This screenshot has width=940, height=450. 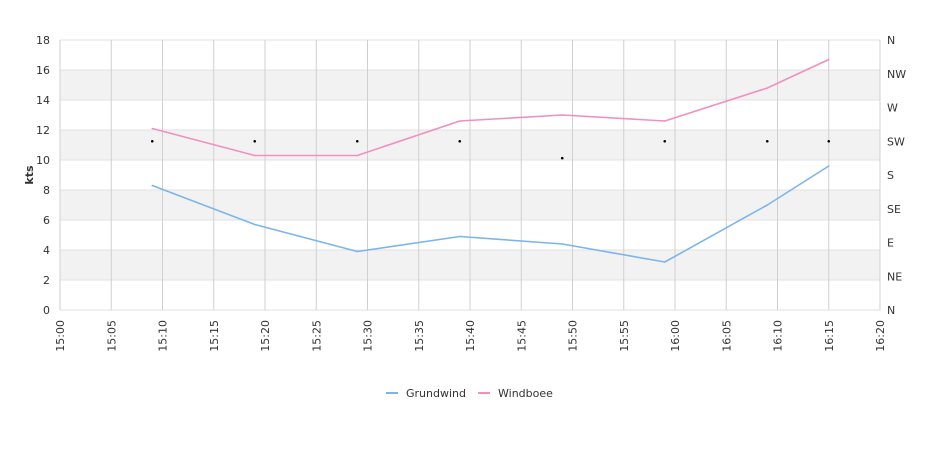 I want to click on x-tick-label: 15:00, so click(x=60, y=336).